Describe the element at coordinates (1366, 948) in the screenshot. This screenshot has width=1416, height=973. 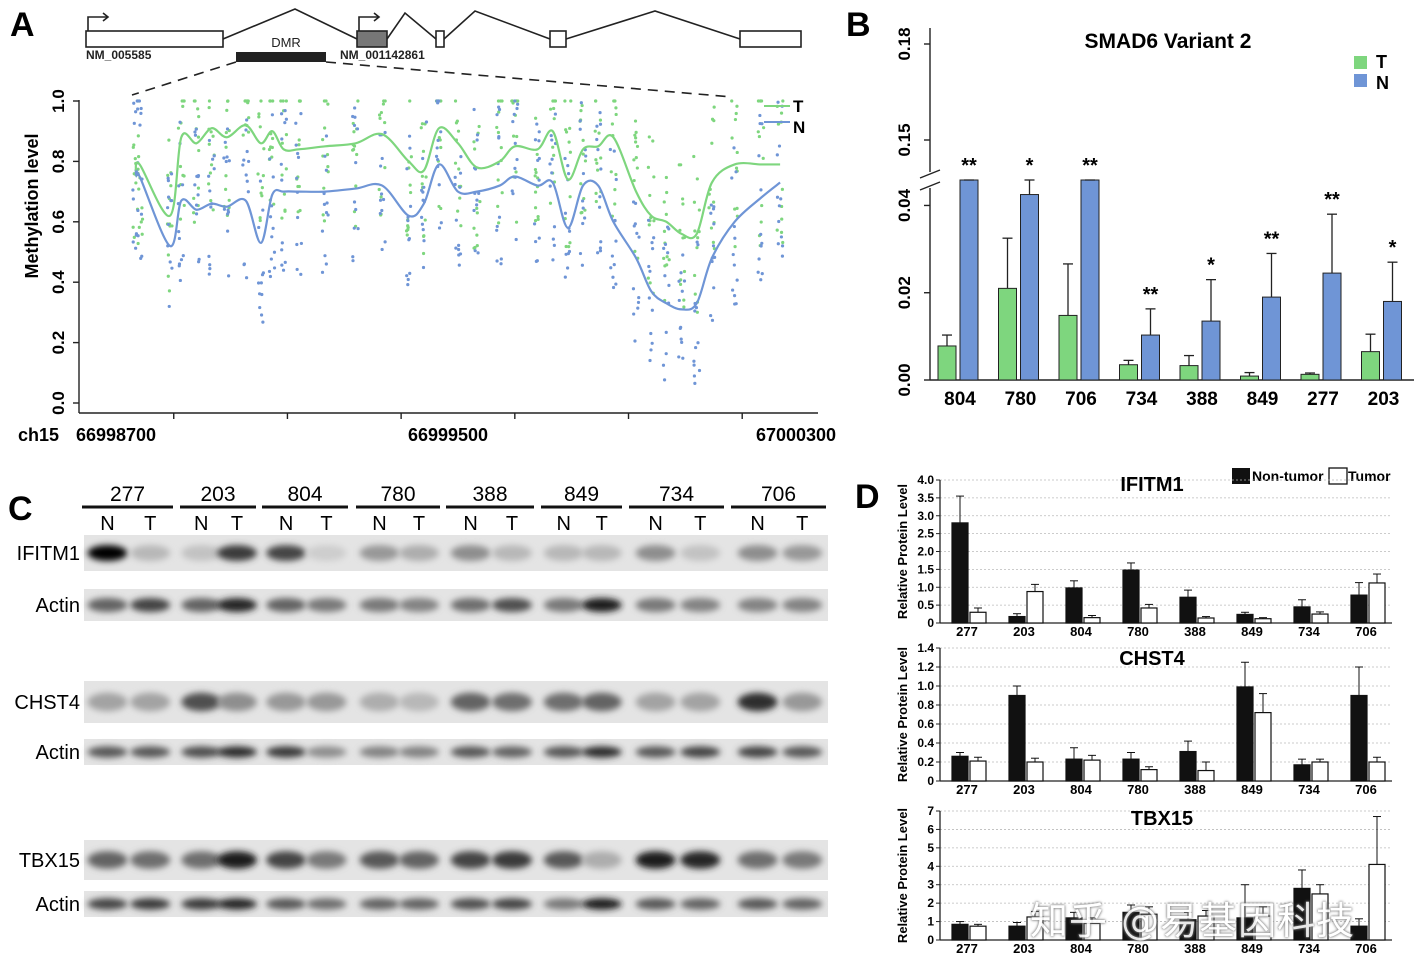
I see `d-x-tick-label: 706` at that location.